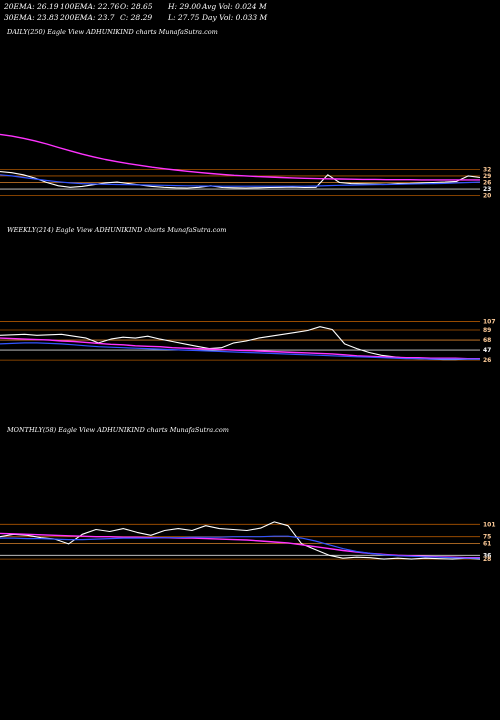 The width and height of the screenshot is (500, 720). Describe the element at coordinates (31, 17) in the screenshot. I see `stat-30ema: 30EMA: 23.83` at that location.